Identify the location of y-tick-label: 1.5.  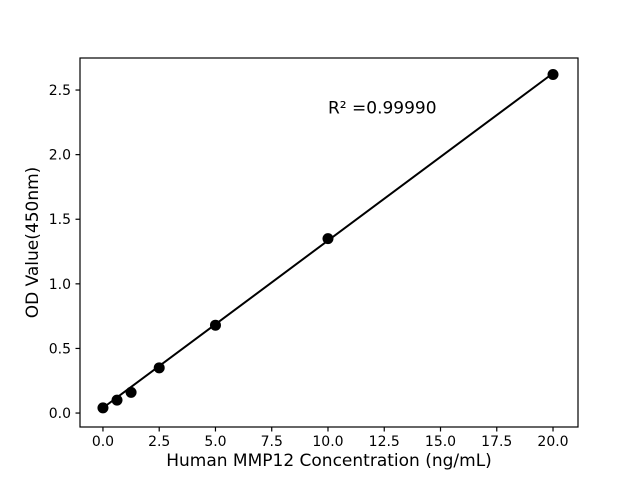
(60, 220).